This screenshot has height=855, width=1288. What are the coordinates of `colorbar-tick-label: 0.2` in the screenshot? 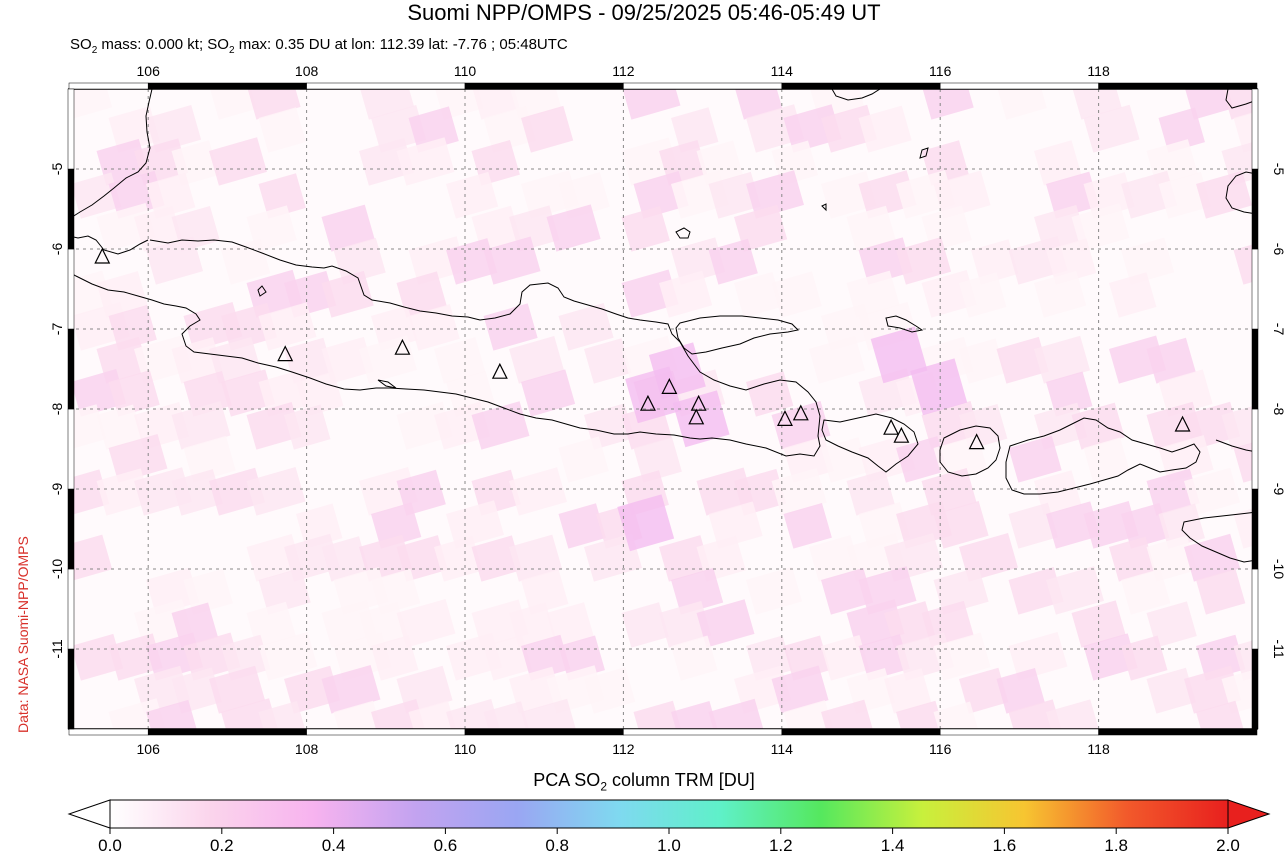 It's located at (222, 845).